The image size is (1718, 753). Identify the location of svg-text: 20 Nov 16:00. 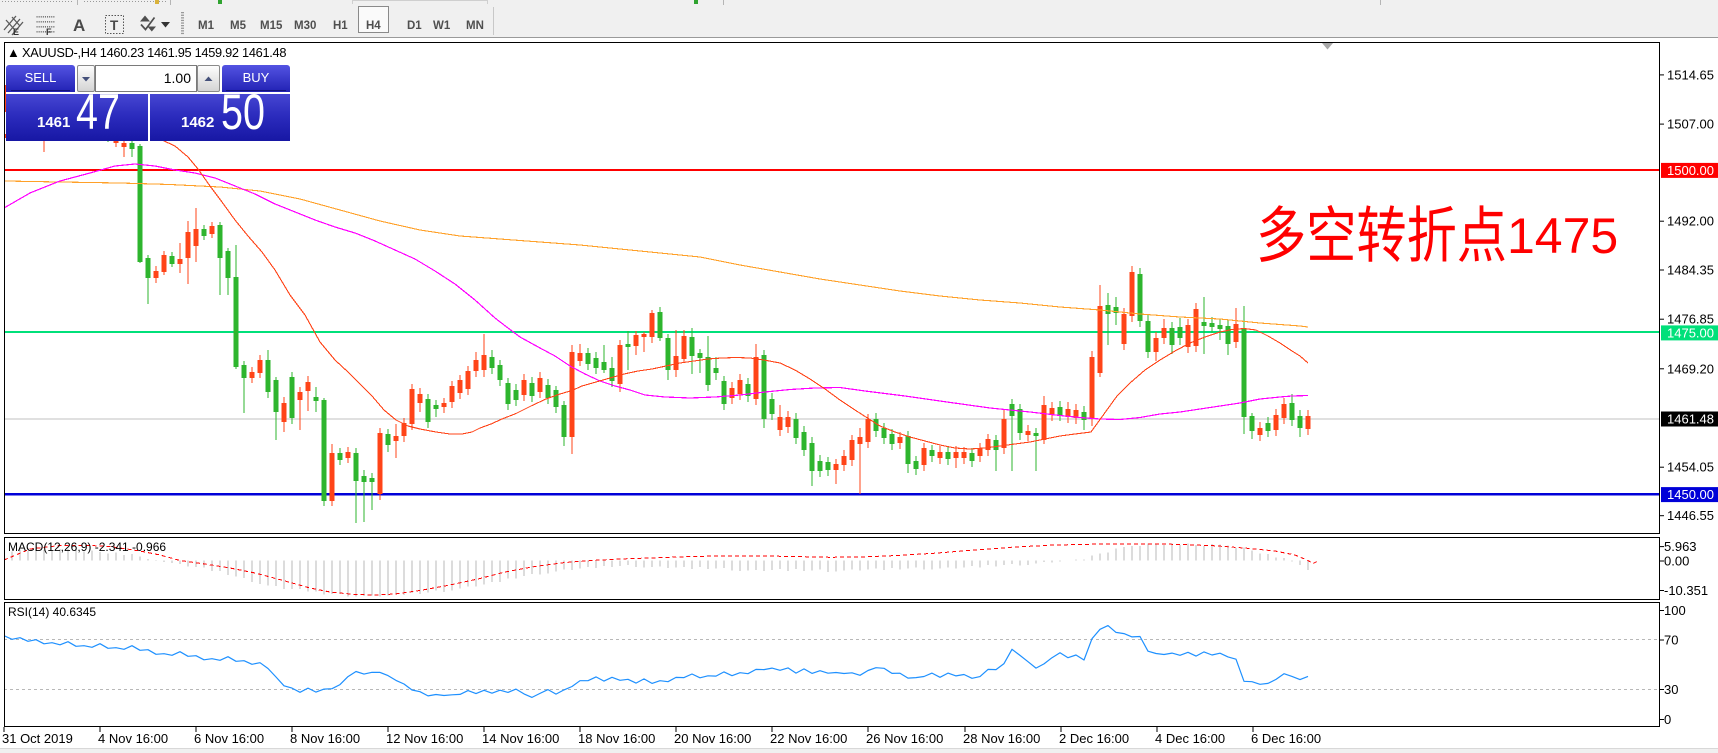
(712, 738).